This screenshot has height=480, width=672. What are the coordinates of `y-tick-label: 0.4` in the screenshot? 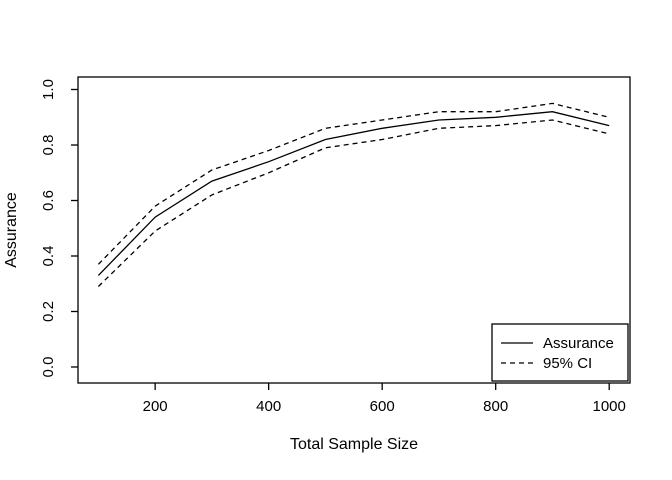 It's located at (48, 256).